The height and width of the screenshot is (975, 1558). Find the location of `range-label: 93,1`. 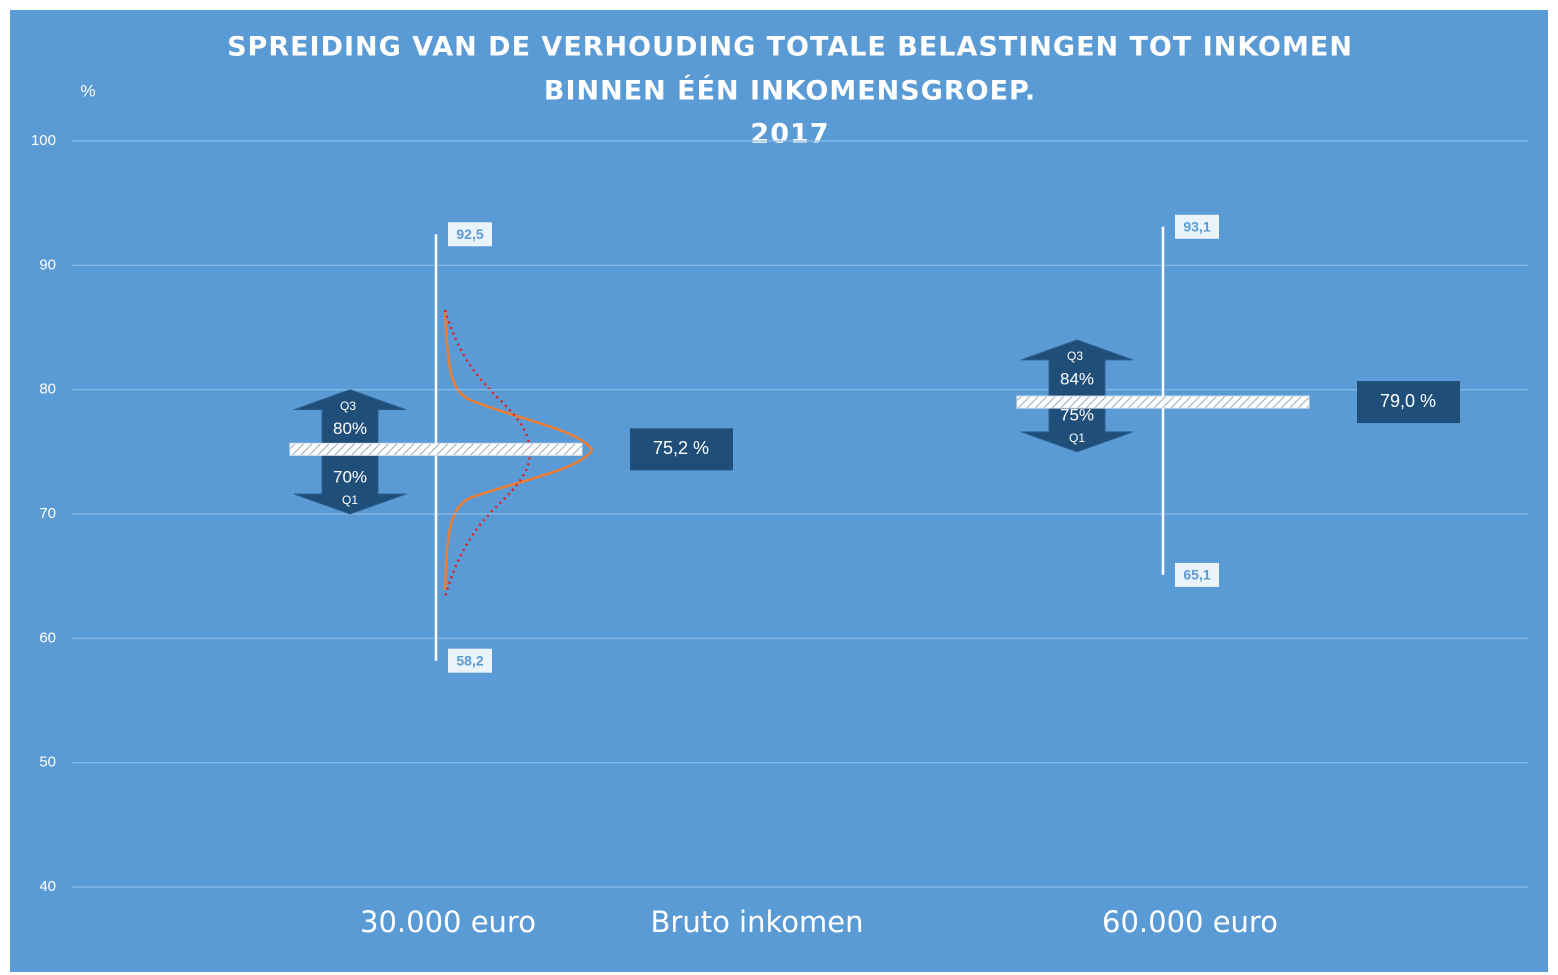

range-label: 93,1 is located at coordinates (1196, 226).